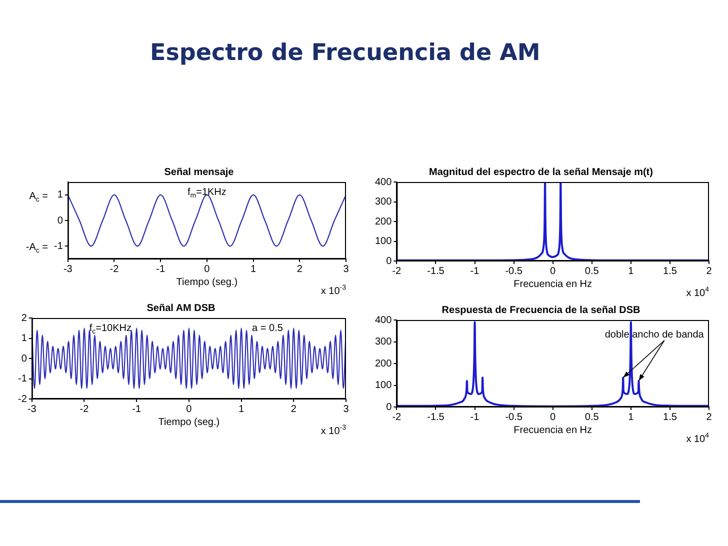 The height and width of the screenshot is (546, 728). I want to click on chart-title: Magnitud del espectro de la señal Mensaje m(t), so click(541, 172).